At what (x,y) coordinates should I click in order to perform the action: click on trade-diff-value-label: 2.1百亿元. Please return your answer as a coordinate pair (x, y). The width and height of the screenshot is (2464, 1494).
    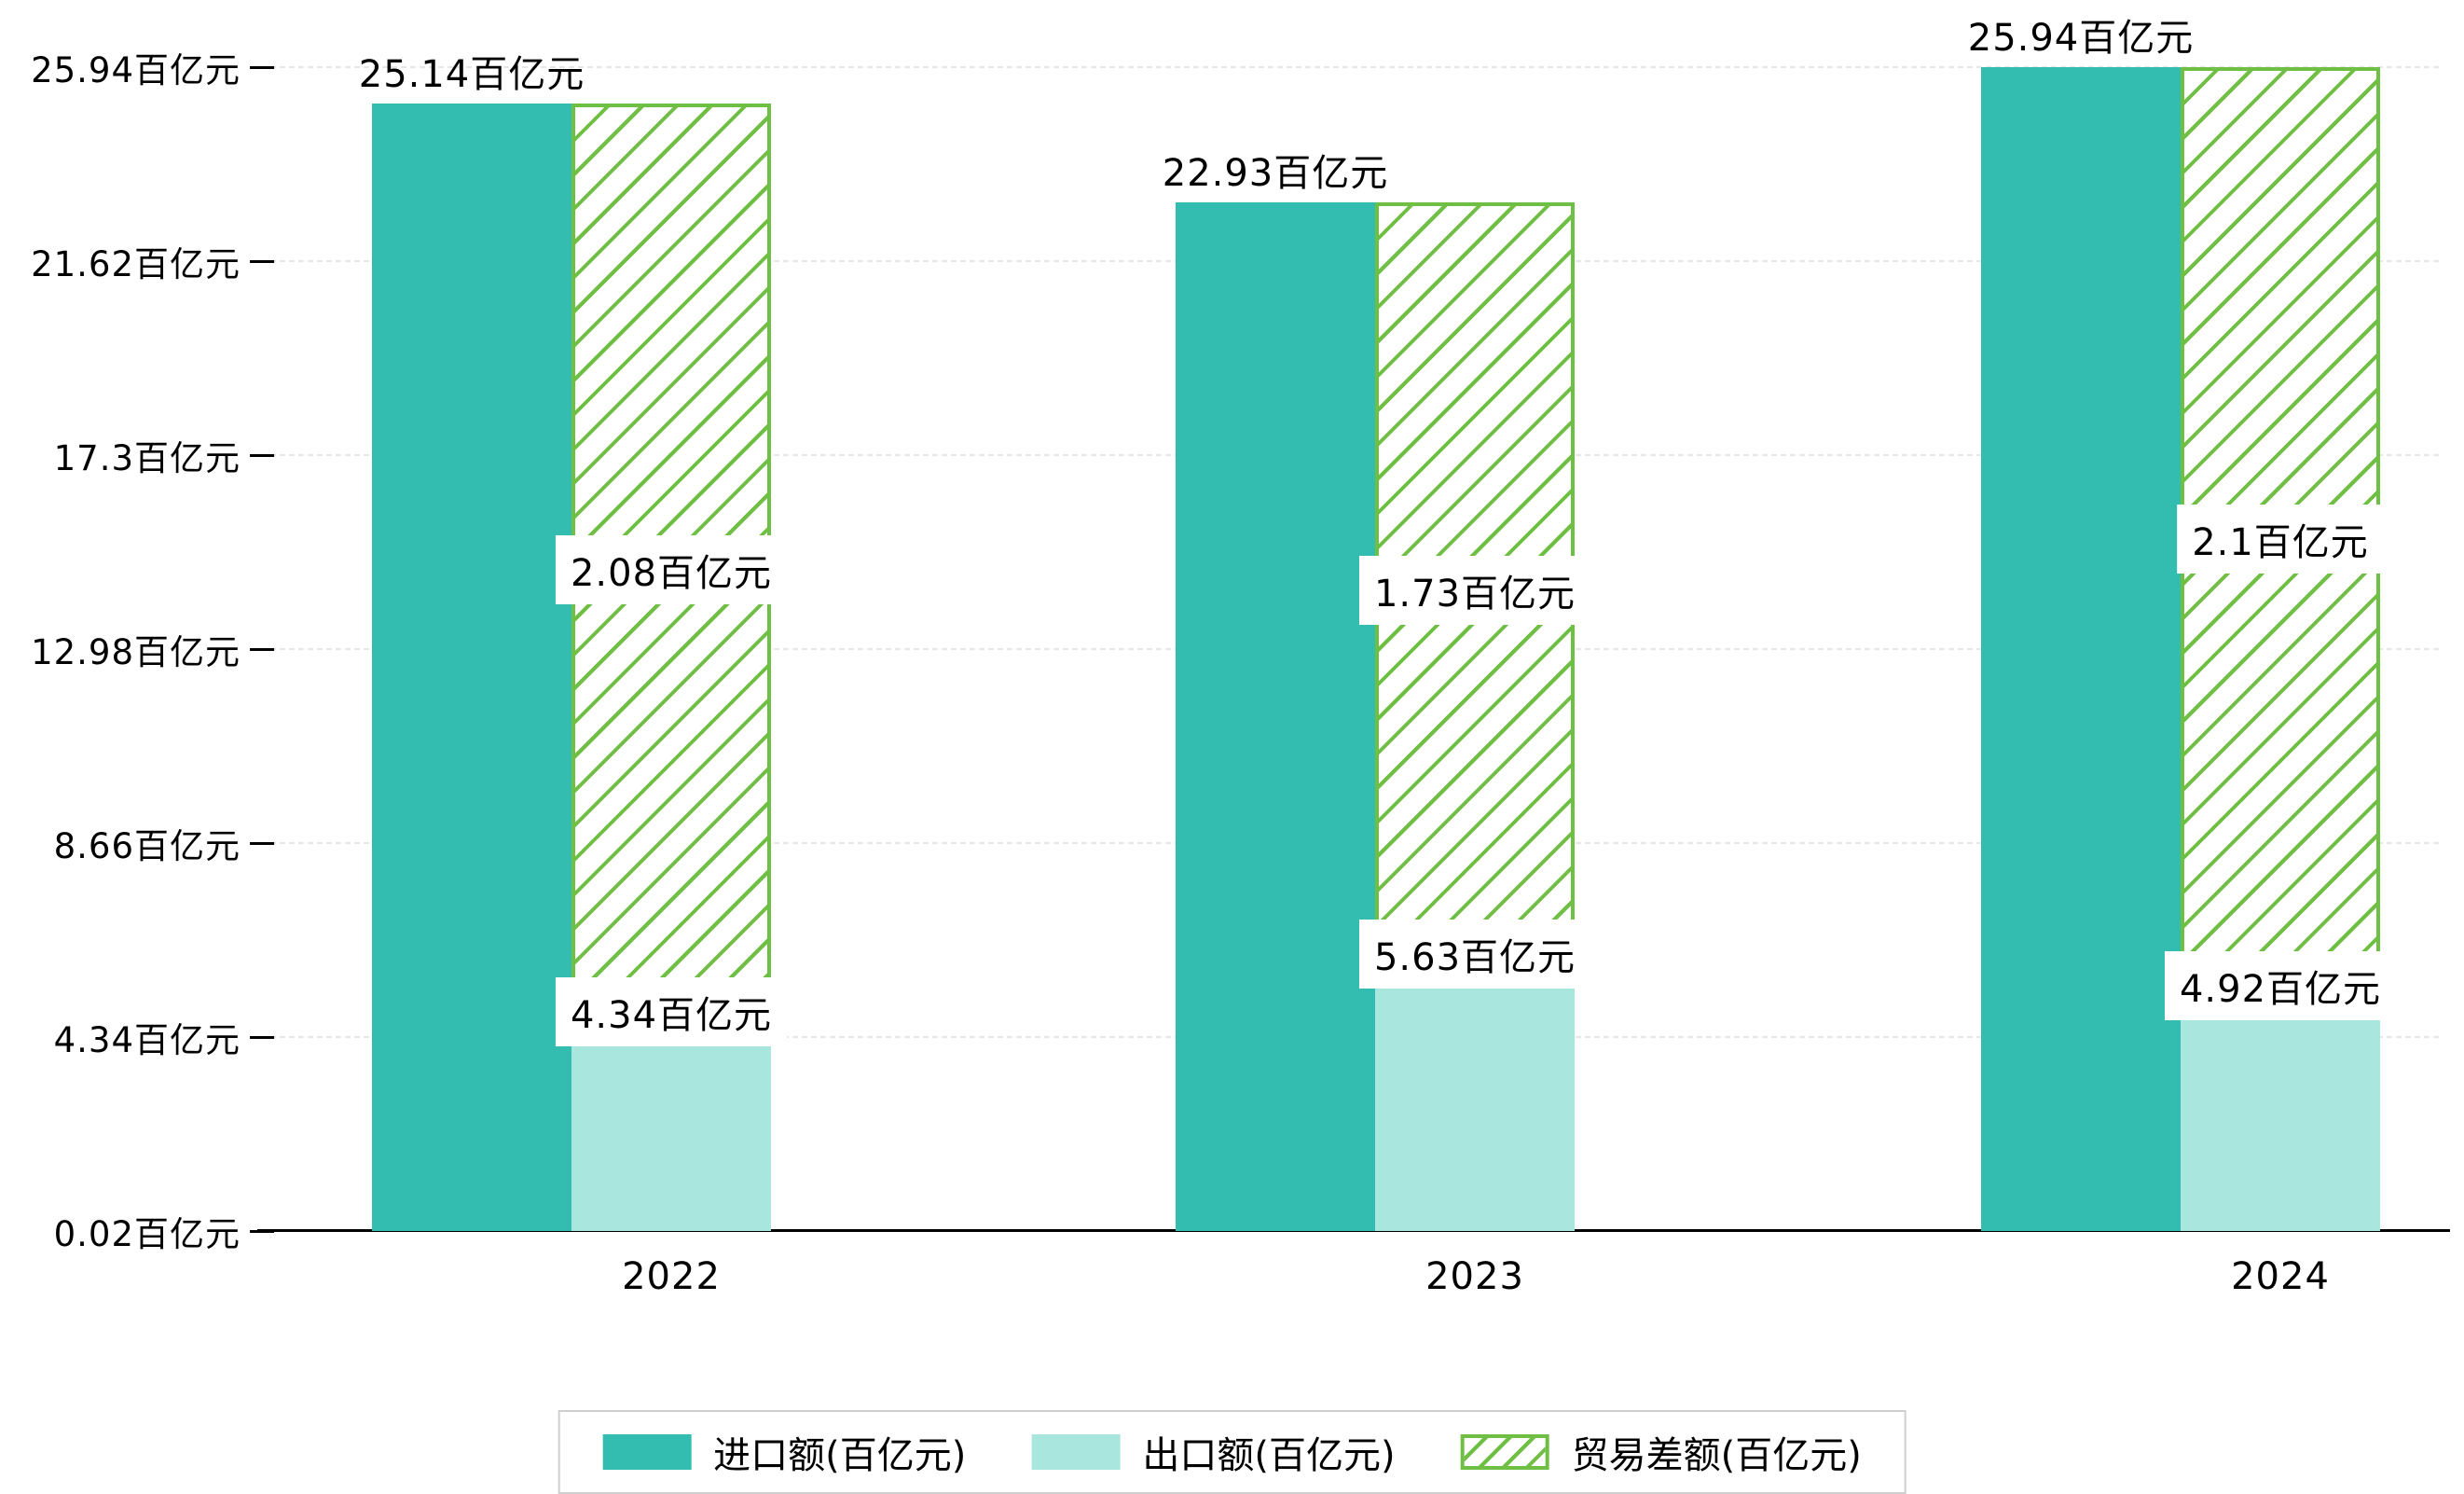
    Looking at the image, I should click on (2280, 539).